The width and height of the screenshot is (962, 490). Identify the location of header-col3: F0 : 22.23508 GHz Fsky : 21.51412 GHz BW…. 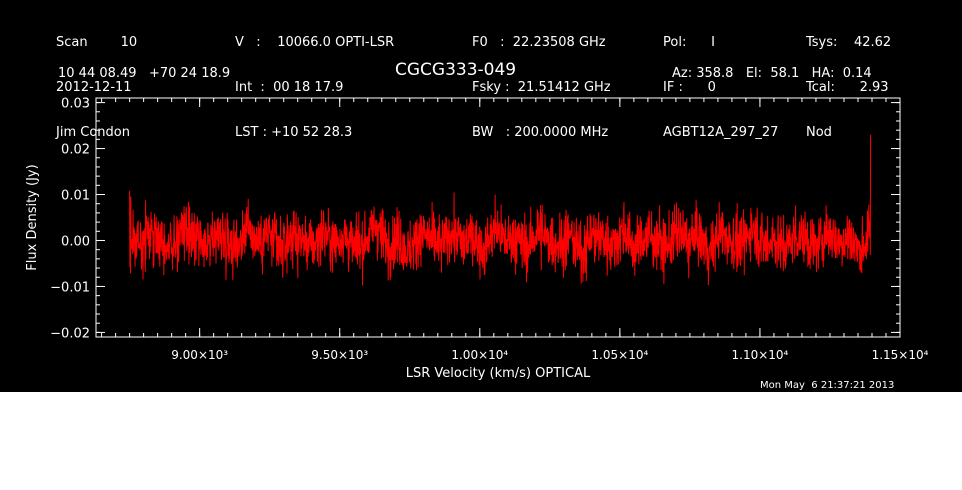
(541, 87).